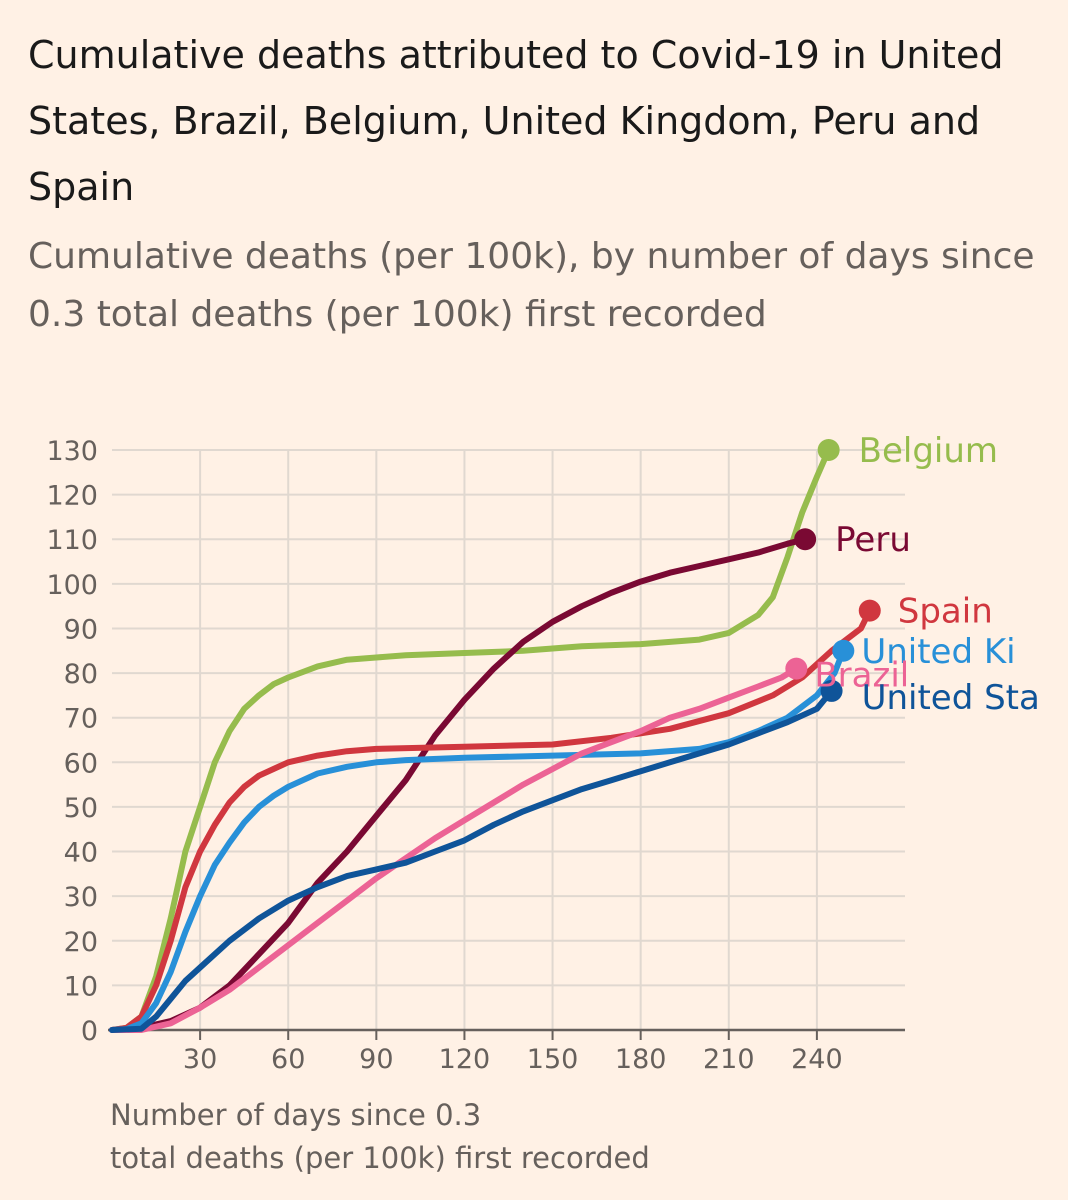 The height and width of the screenshot is (1200, 1068). Describe the element at coordinates (72, 451) in the screenshot. I see `y-tick-label: 130` at that location.